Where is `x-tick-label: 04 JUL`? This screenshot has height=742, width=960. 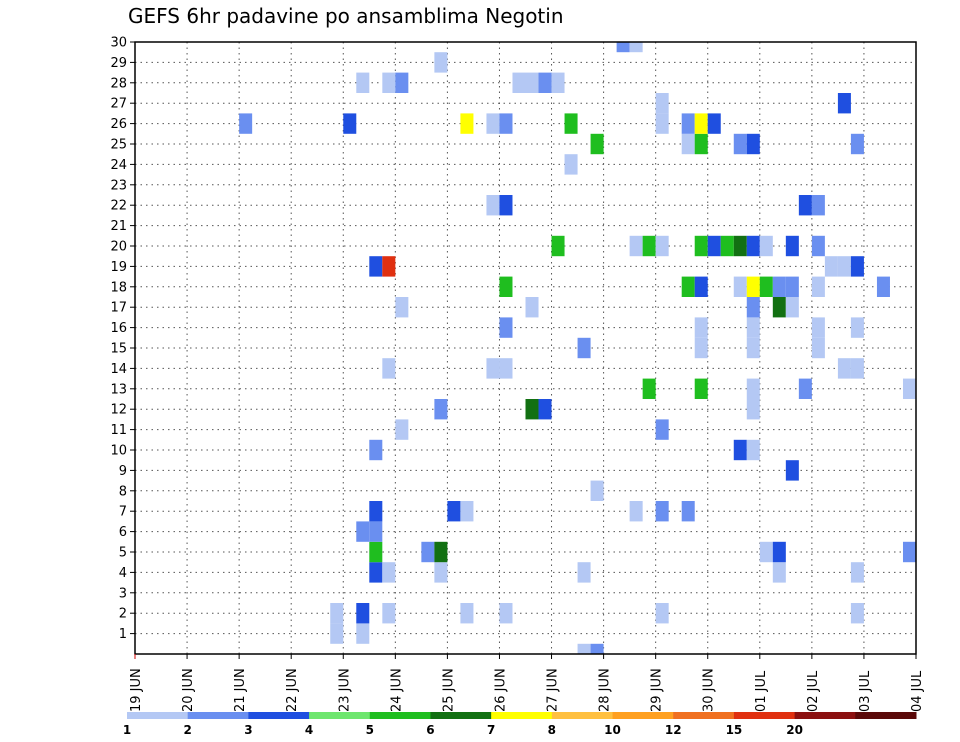
x-tick-label: 04 JUL is located at coordinates (917, 691).